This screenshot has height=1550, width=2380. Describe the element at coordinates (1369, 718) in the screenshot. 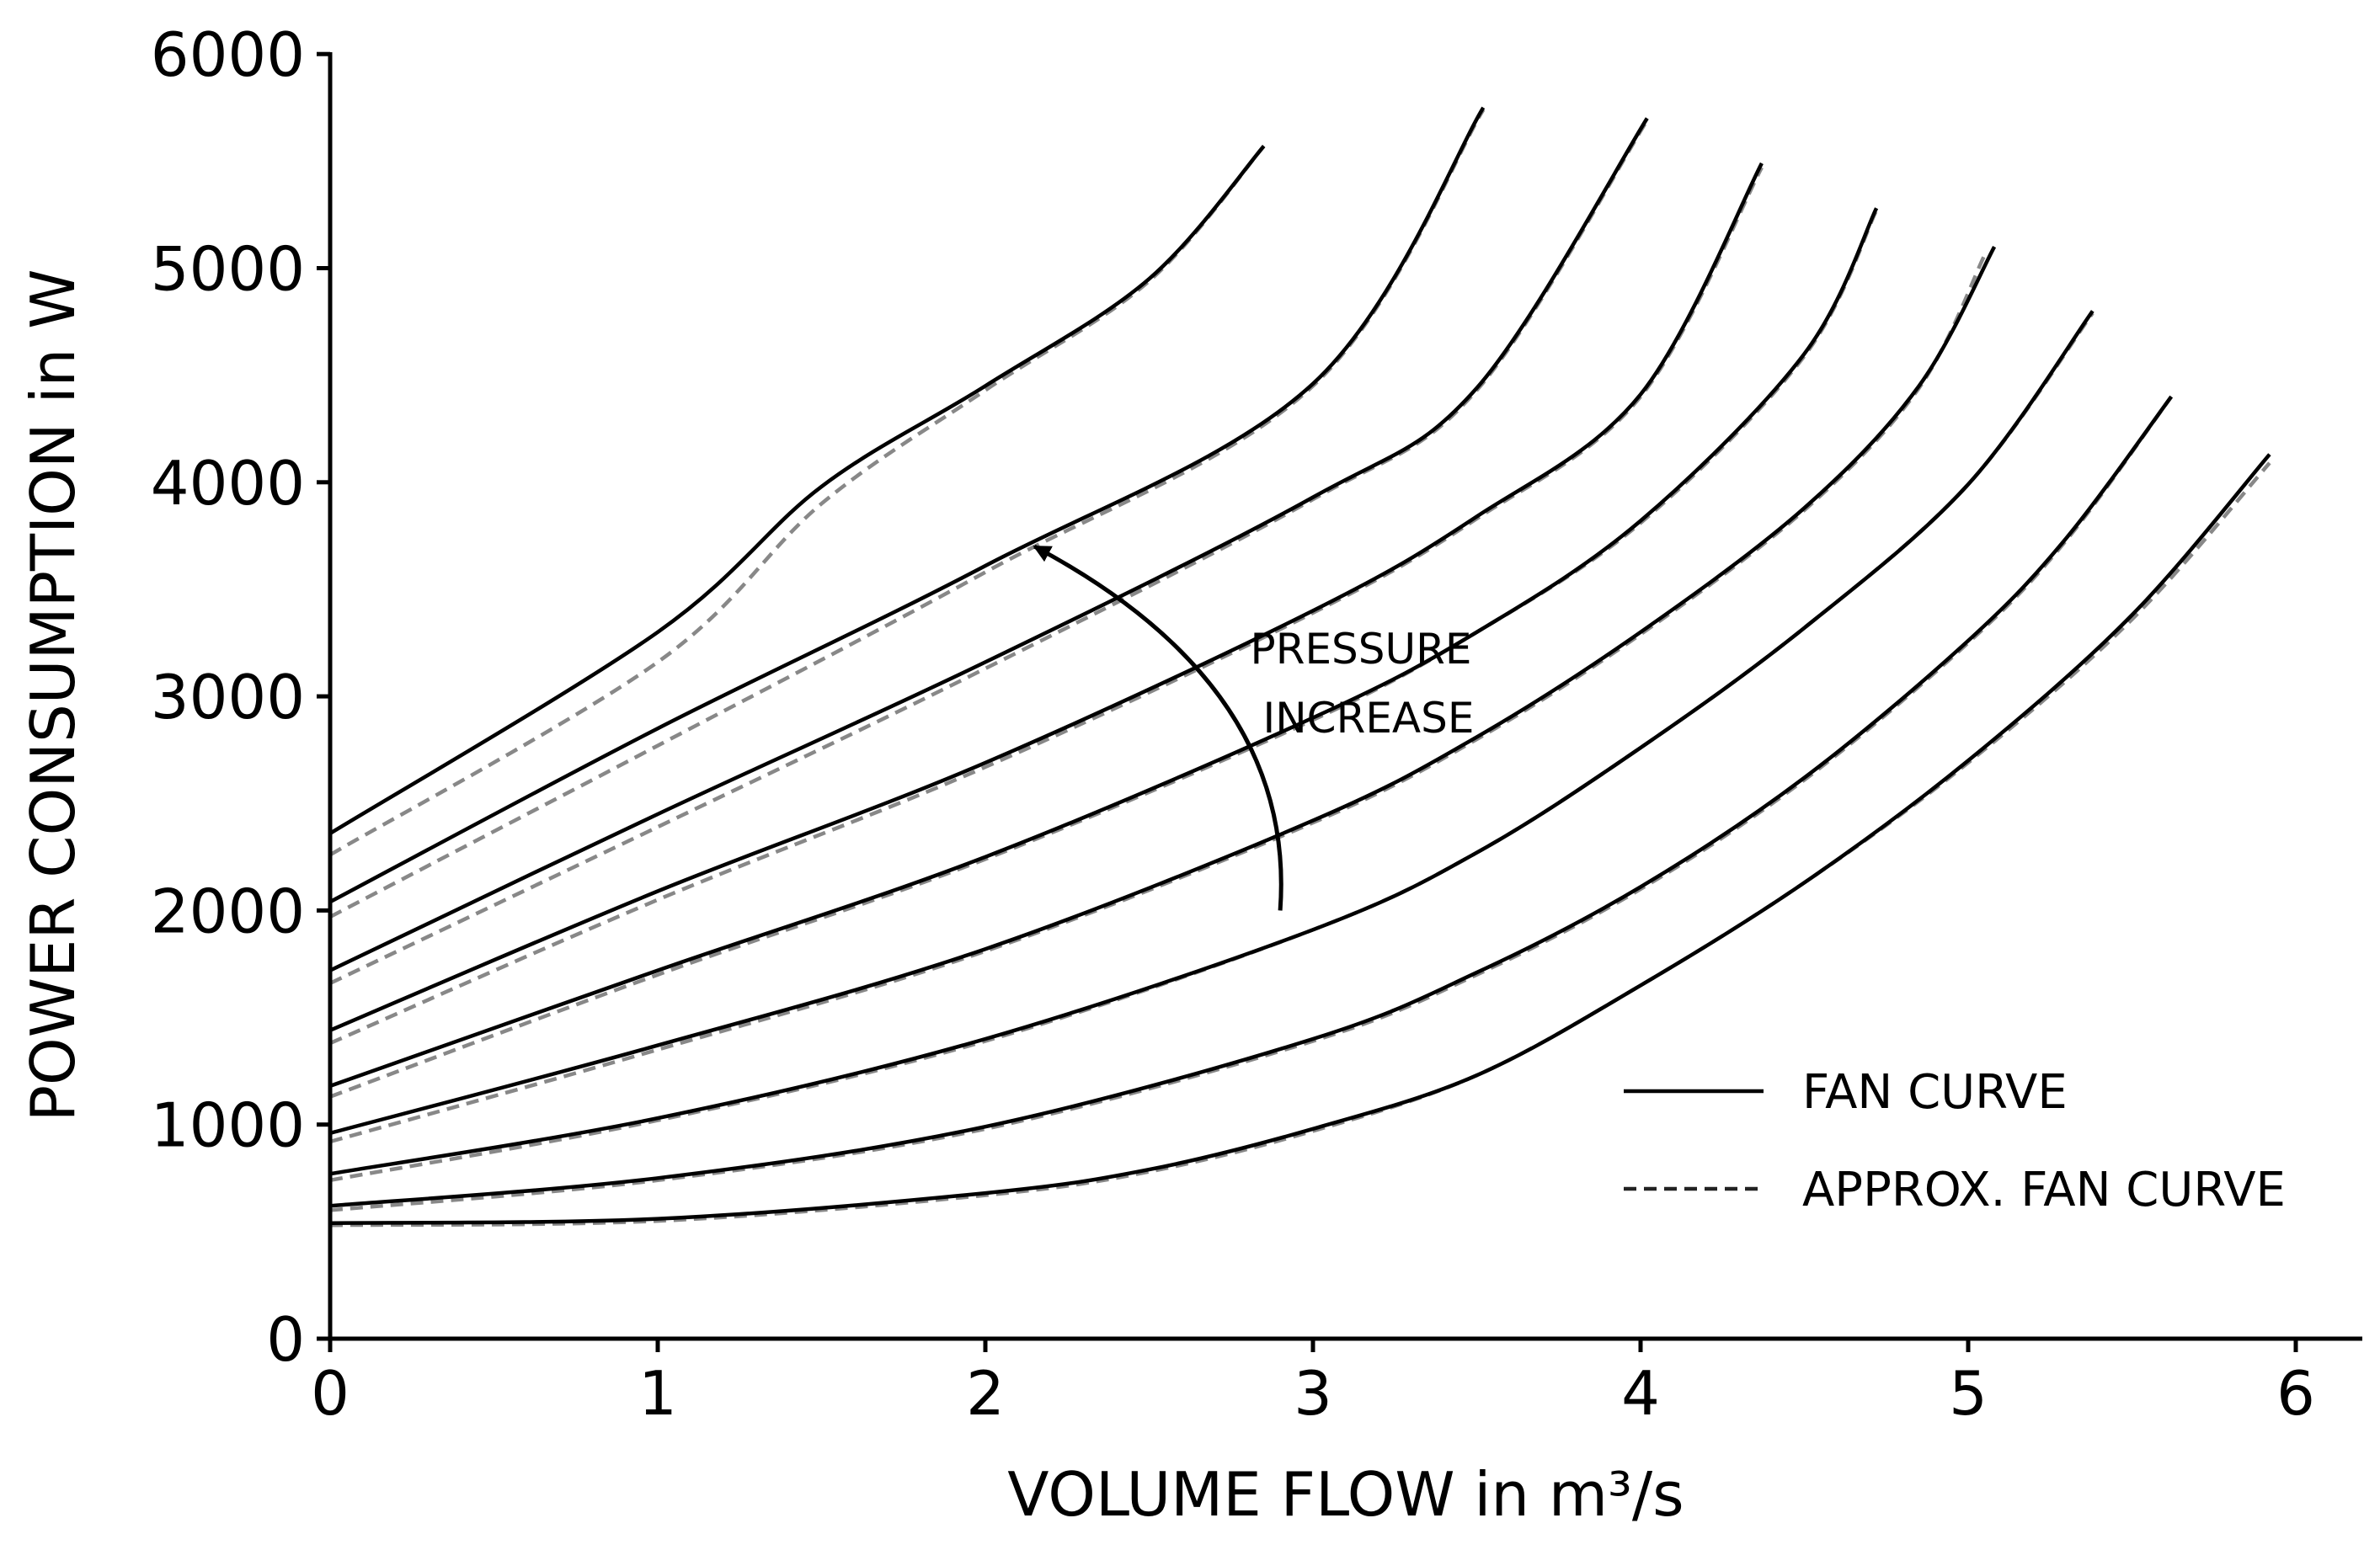

I see `annotation-line-2: INCREASE` at that location.